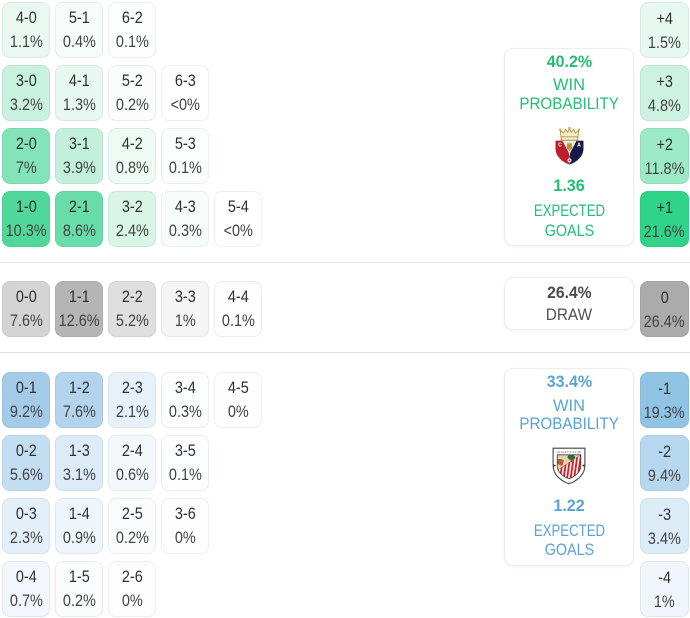 The height and width of the screenshot is (618, 690). I want to click on svg-text: A, so click(579, 146).